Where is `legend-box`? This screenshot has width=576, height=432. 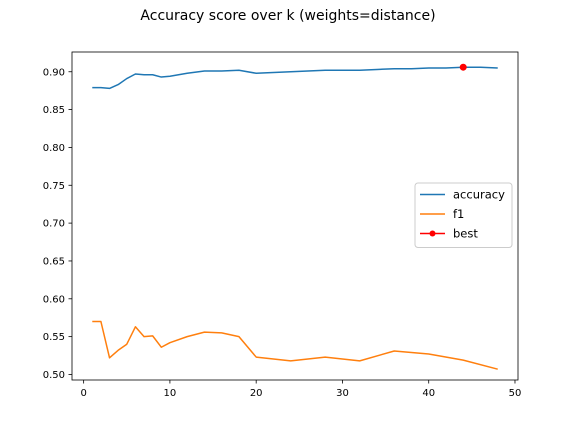 legend-box is located at coordinates (463, 215).